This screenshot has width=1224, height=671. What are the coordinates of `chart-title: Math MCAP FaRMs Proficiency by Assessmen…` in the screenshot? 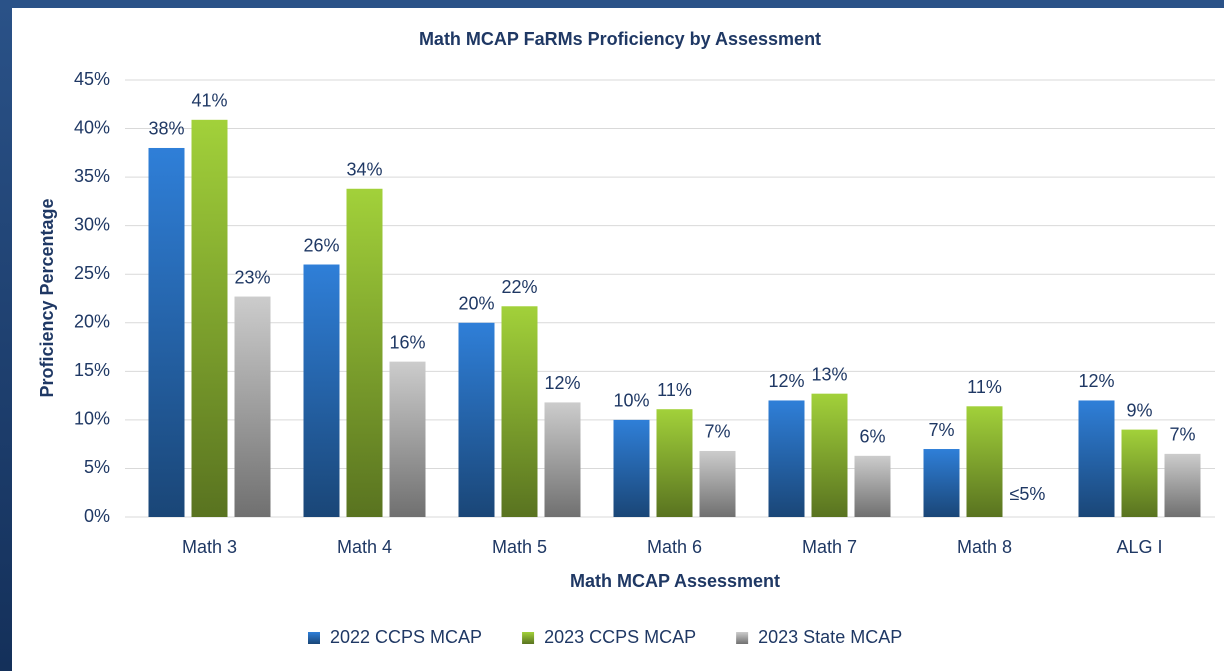 It's located at (620, 39).